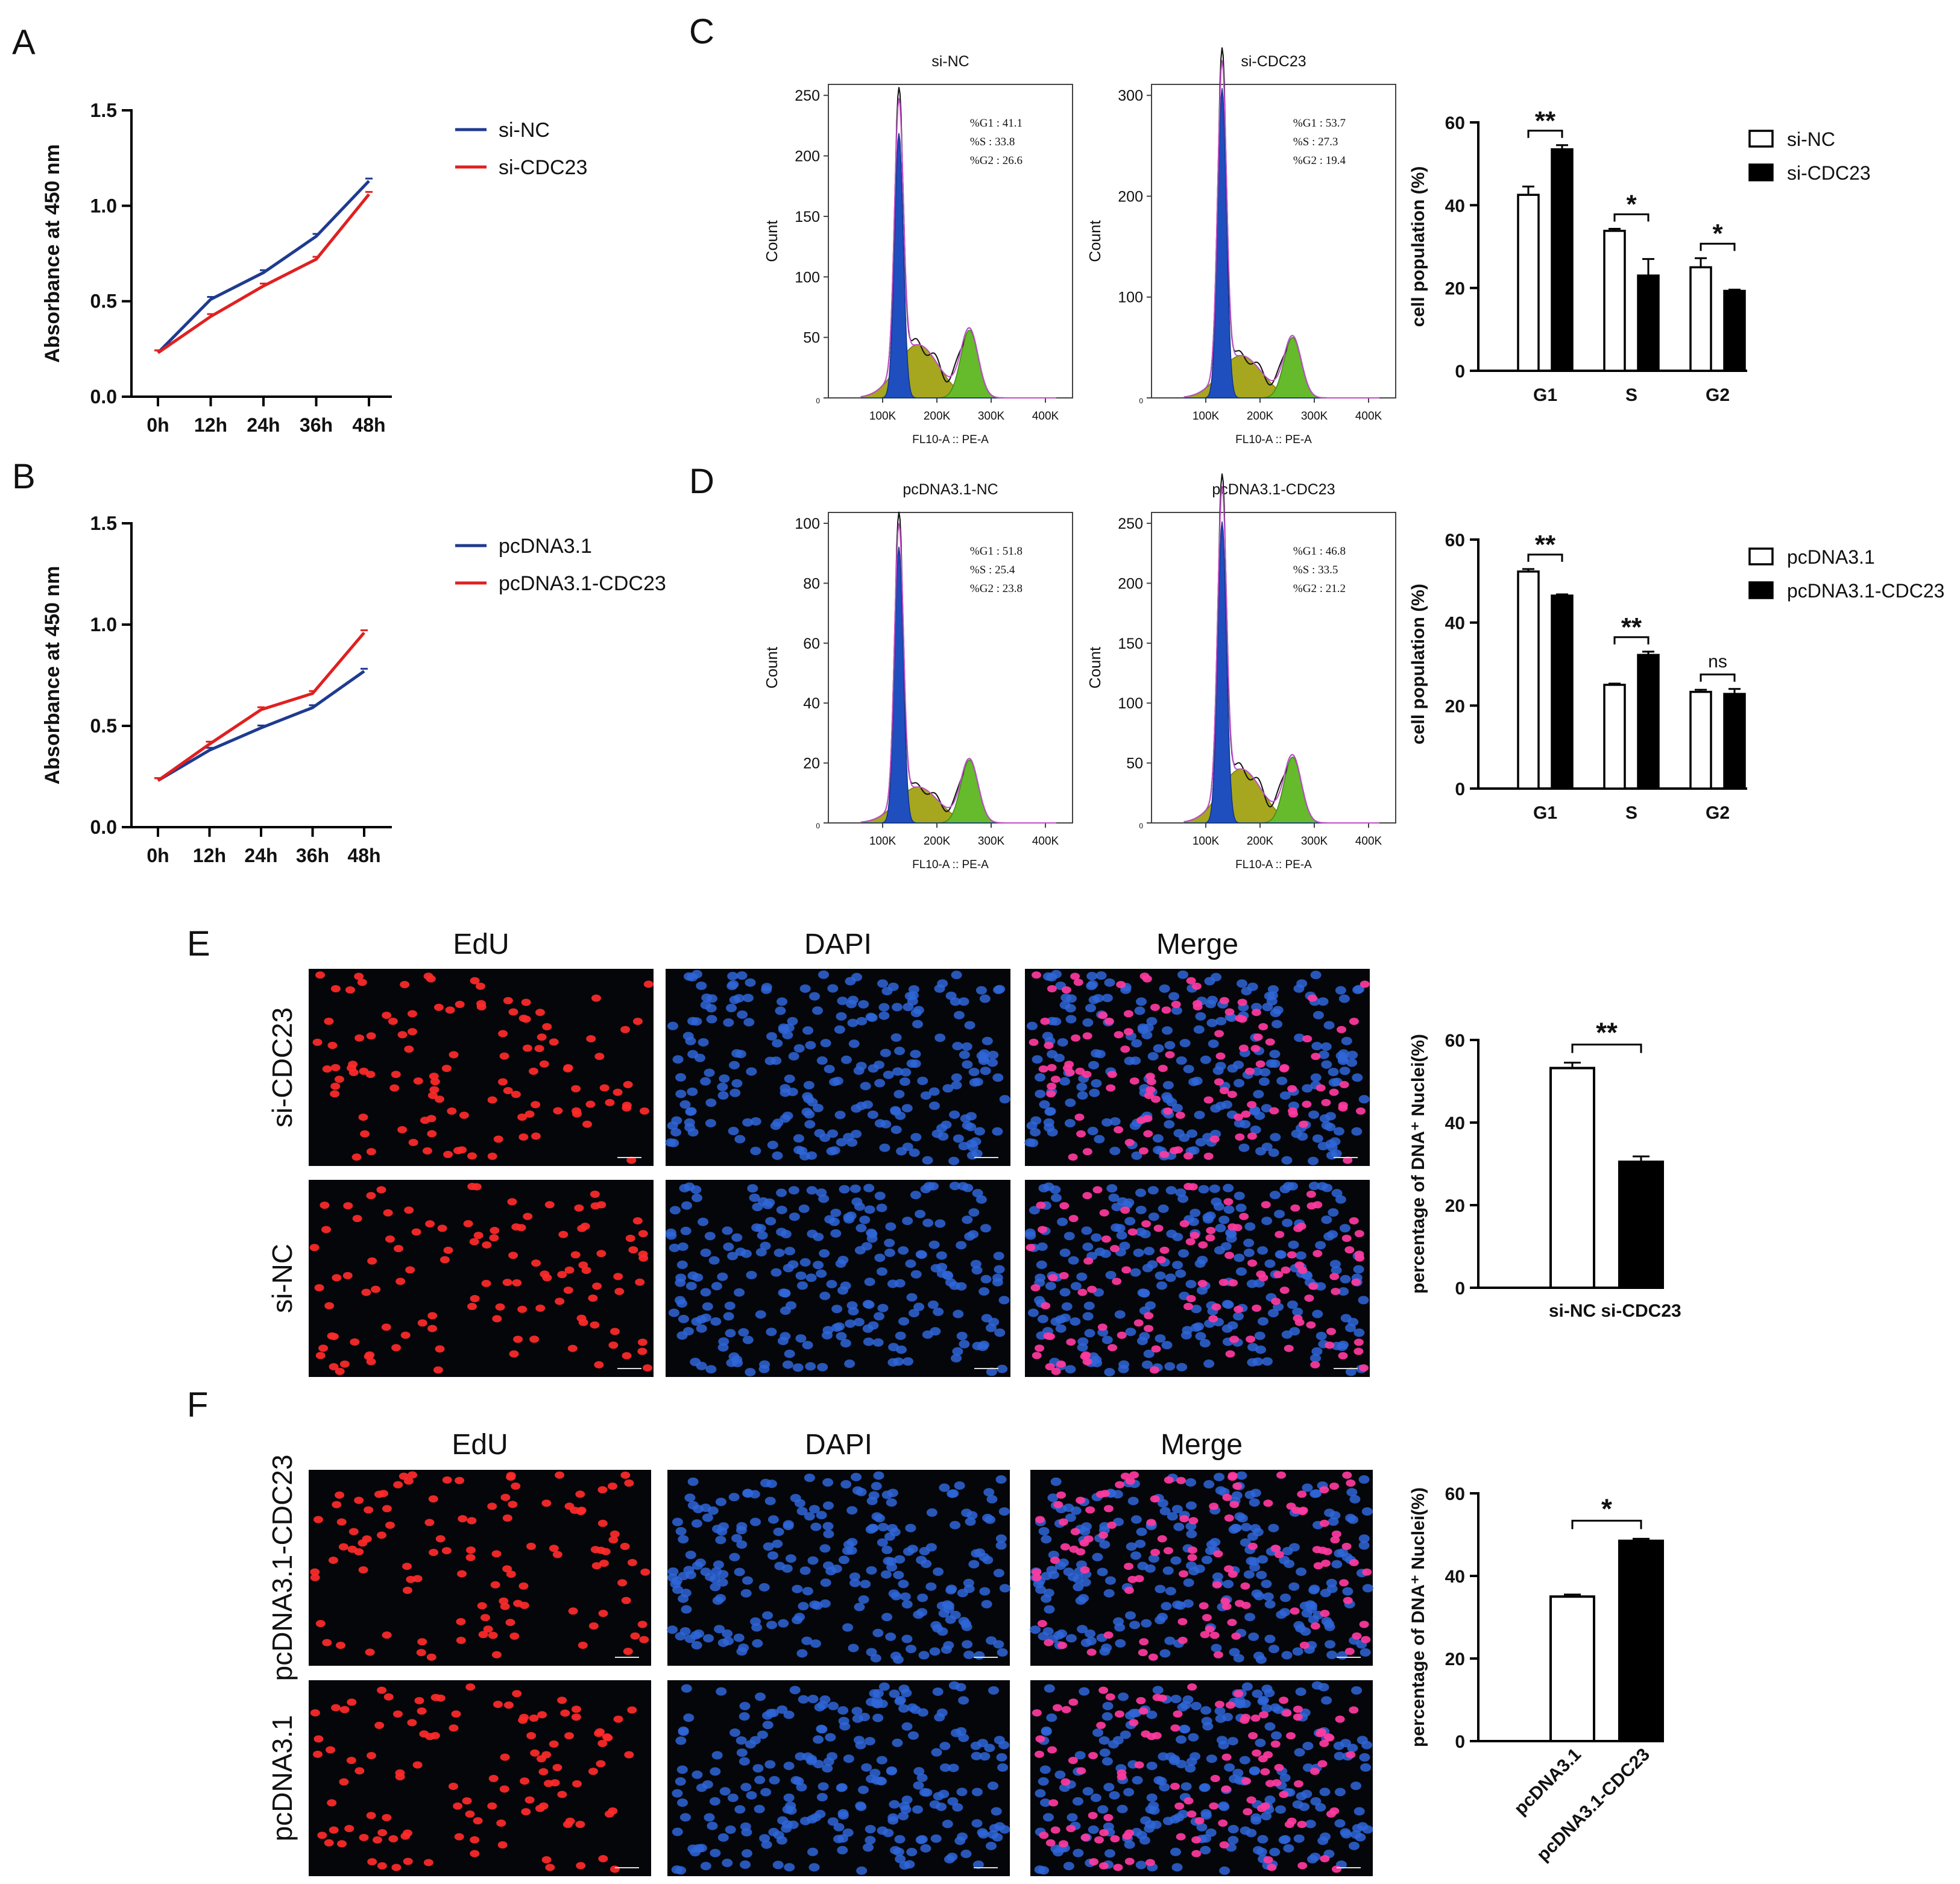 Image resolution: width=1960 pixels, height=1884 pixels. I want to click on legend-label-1: si-CDC23, so click(1829, 173).